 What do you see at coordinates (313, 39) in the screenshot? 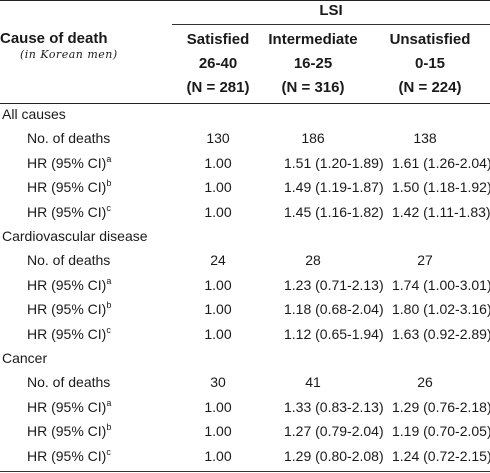
I see `column-name: Intermediate` at bounding box center [313, 39].